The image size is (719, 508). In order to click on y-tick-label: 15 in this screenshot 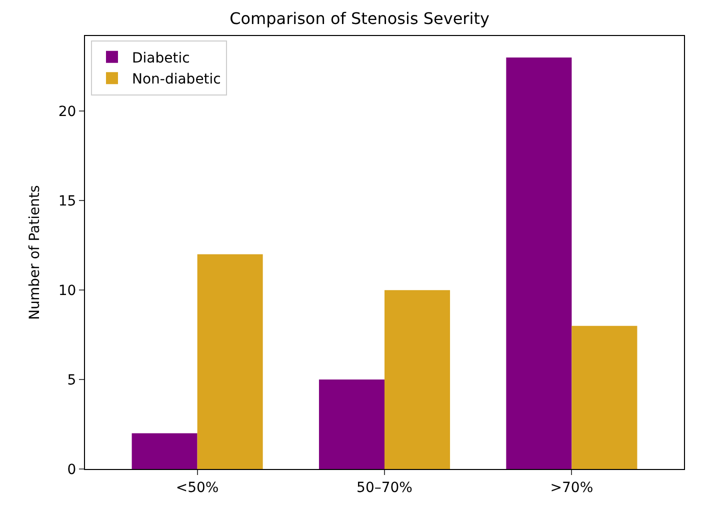, I will do `click(67, 202)`.